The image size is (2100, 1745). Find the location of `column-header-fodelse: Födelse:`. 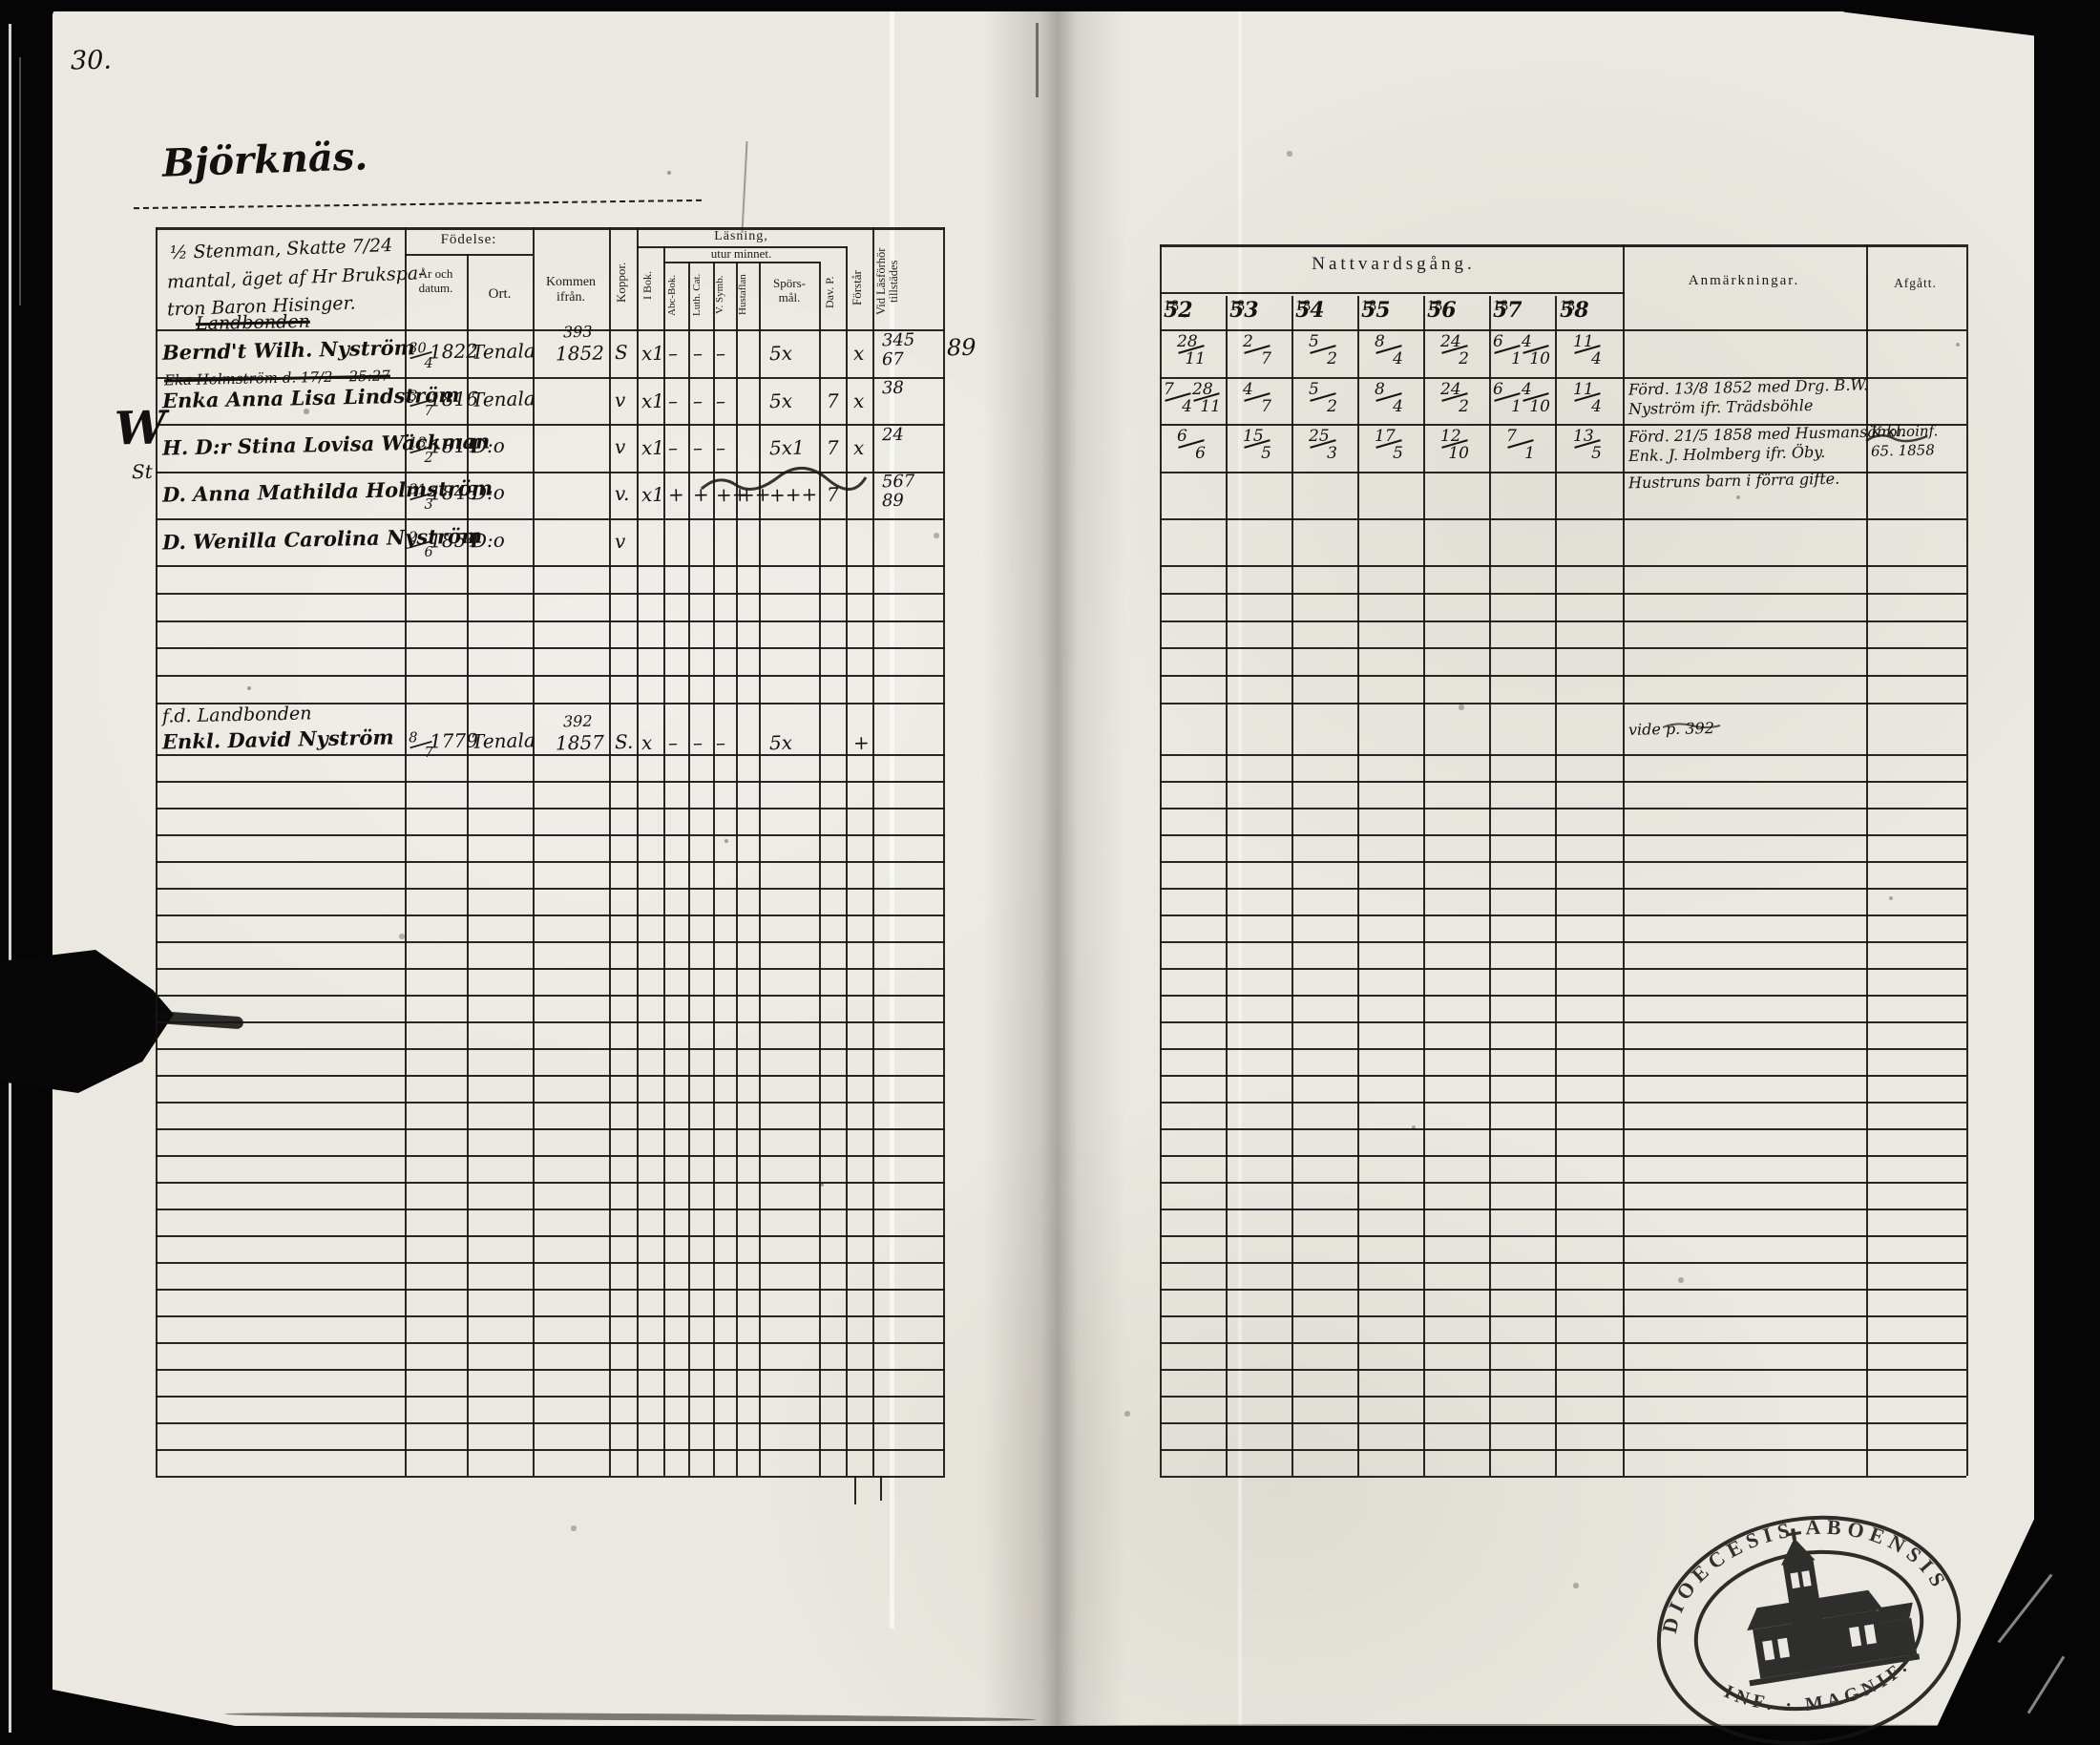

column-header-fodelse: Födelse: is located at coordinates (469, 239).